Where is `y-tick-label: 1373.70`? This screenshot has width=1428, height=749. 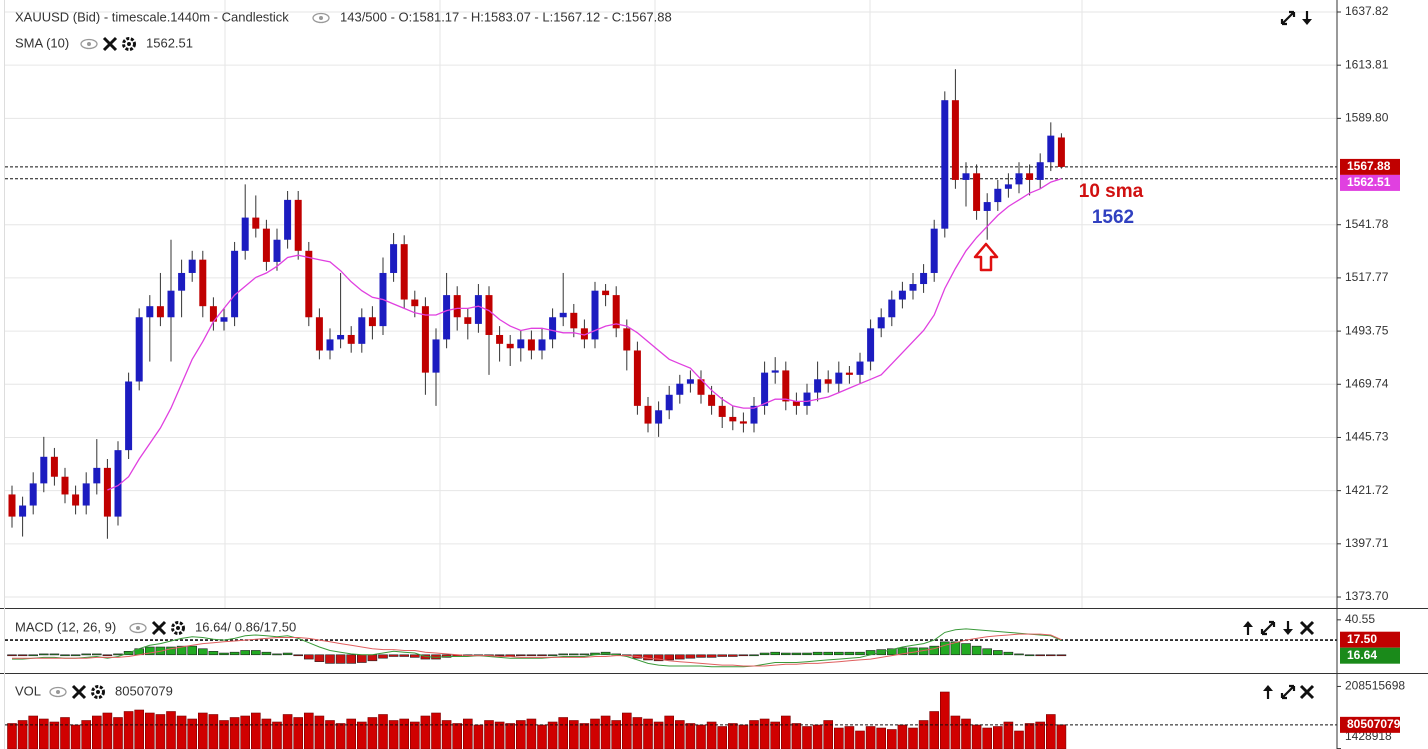 y-tick-label: 1373.70 is located at coordinates (1367, 596).